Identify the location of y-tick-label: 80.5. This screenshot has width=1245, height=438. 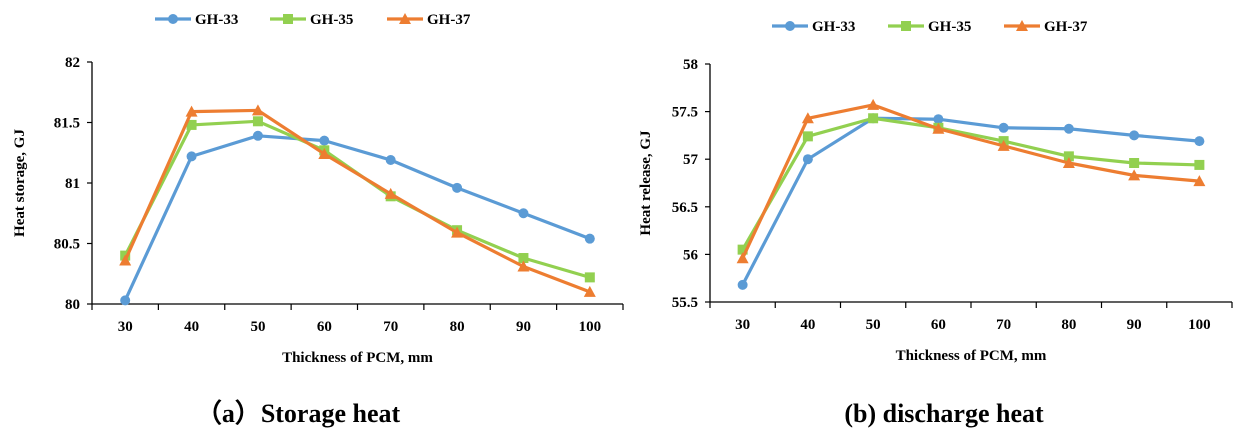
(67, 245).